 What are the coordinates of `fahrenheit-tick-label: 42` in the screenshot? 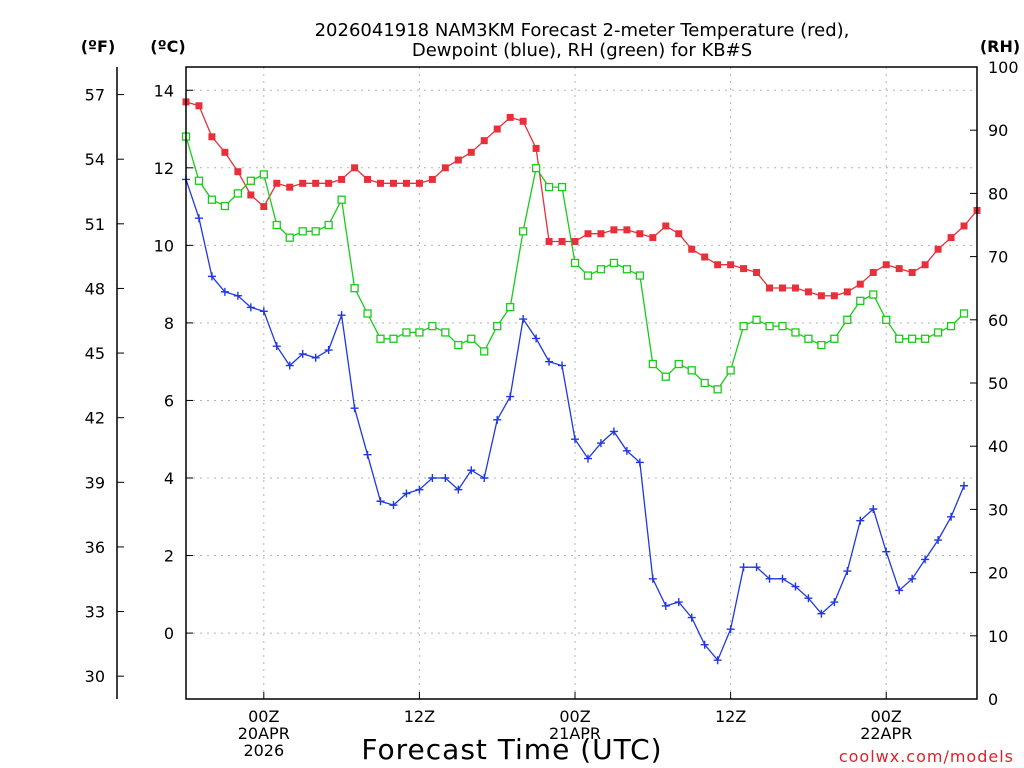 It's located at (95, 418).